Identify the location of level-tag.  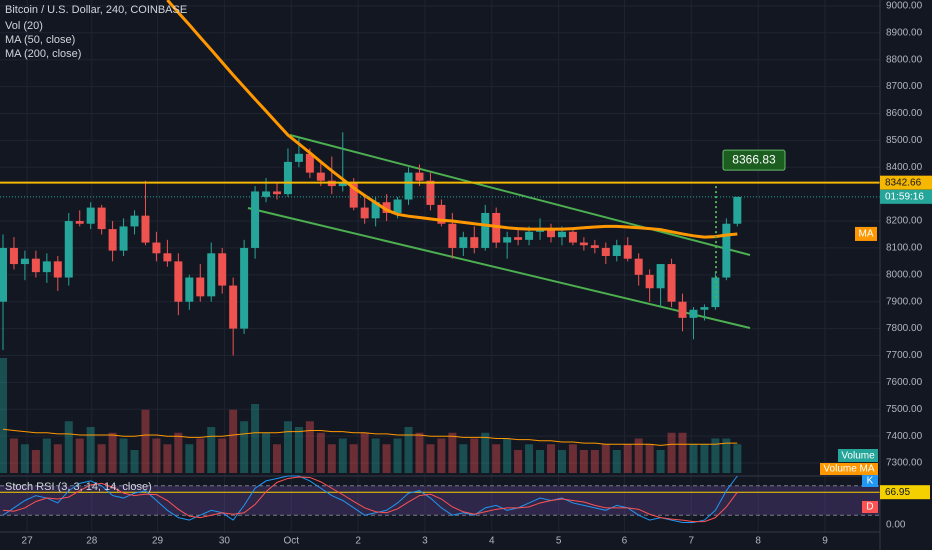
(905, 492).